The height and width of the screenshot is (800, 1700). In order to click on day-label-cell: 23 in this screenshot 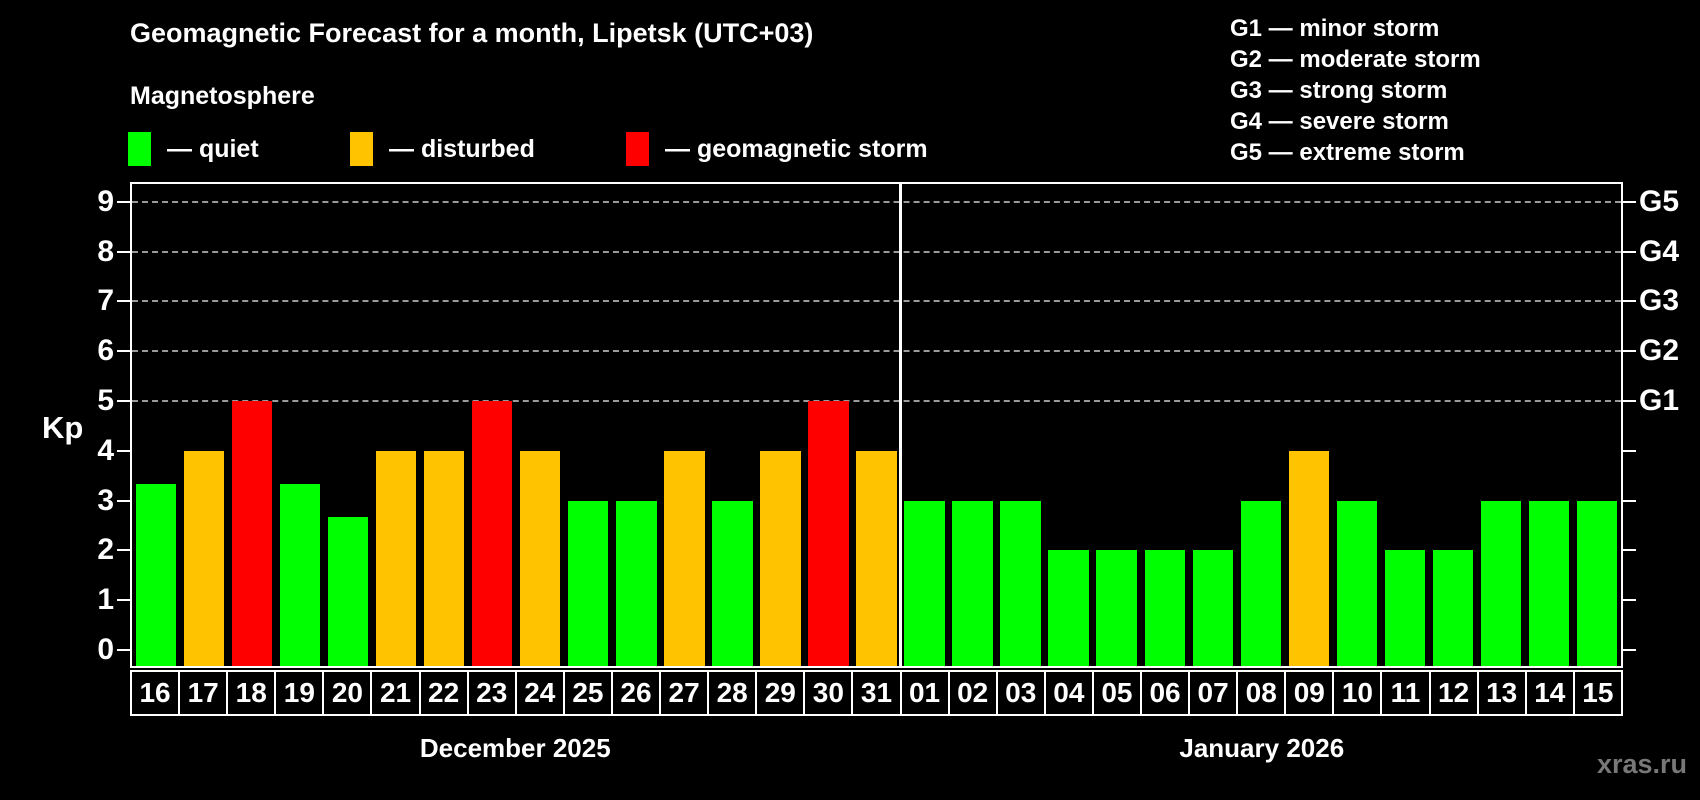, I will do `click(491, 693)`.